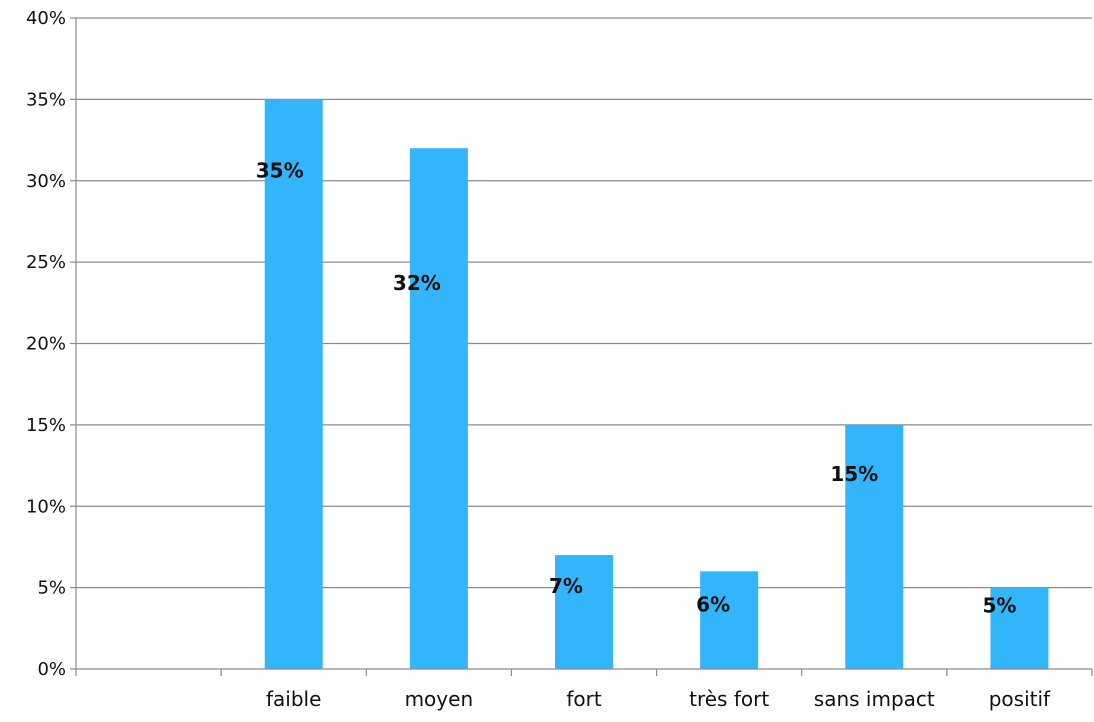 This screenshot has width=1094, height=722. I want to click on x-tick-label: sans impact, so click(874, 699).